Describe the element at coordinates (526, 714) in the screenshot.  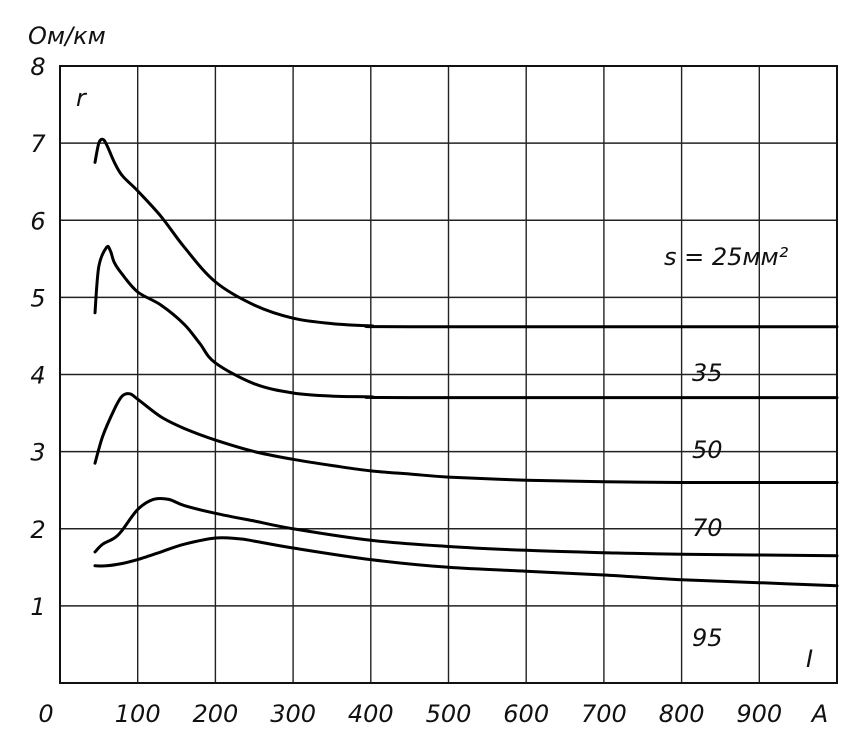
I see `x-tick-label: 600` at that location.